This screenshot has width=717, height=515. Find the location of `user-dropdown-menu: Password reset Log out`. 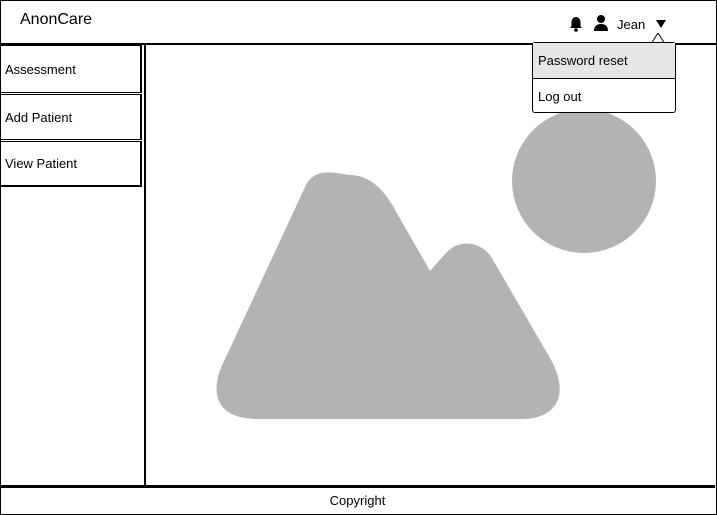

user-dropdown-menu: Password reset Log out is located at coordinates (604, 77).